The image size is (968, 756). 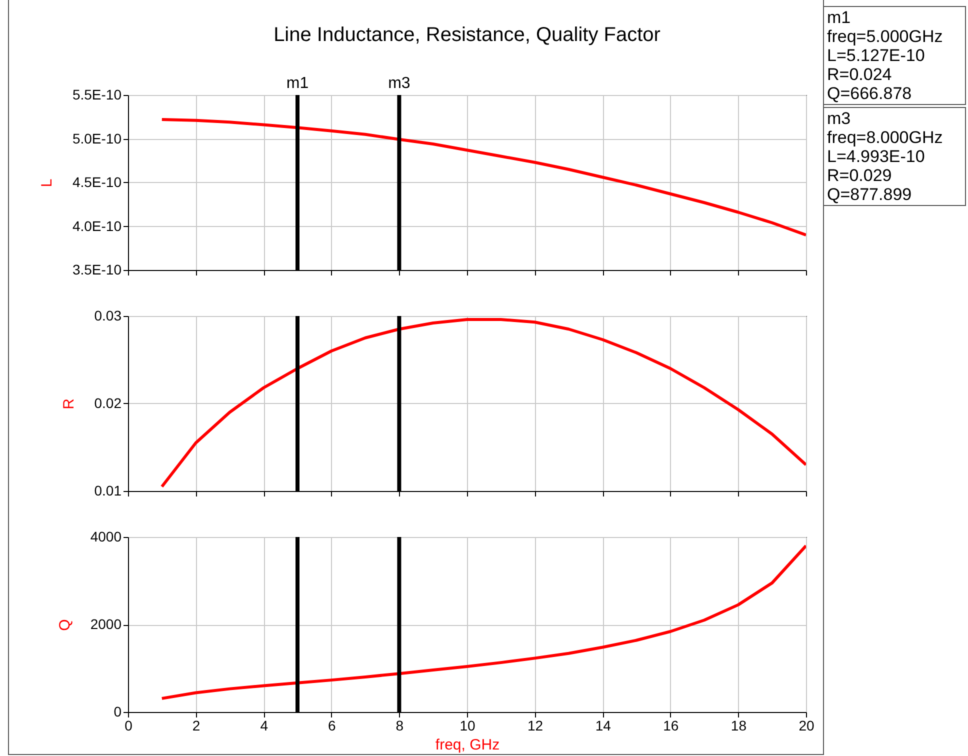 I want to click on y-tick-label: 2000, so click(x=106, y=624).